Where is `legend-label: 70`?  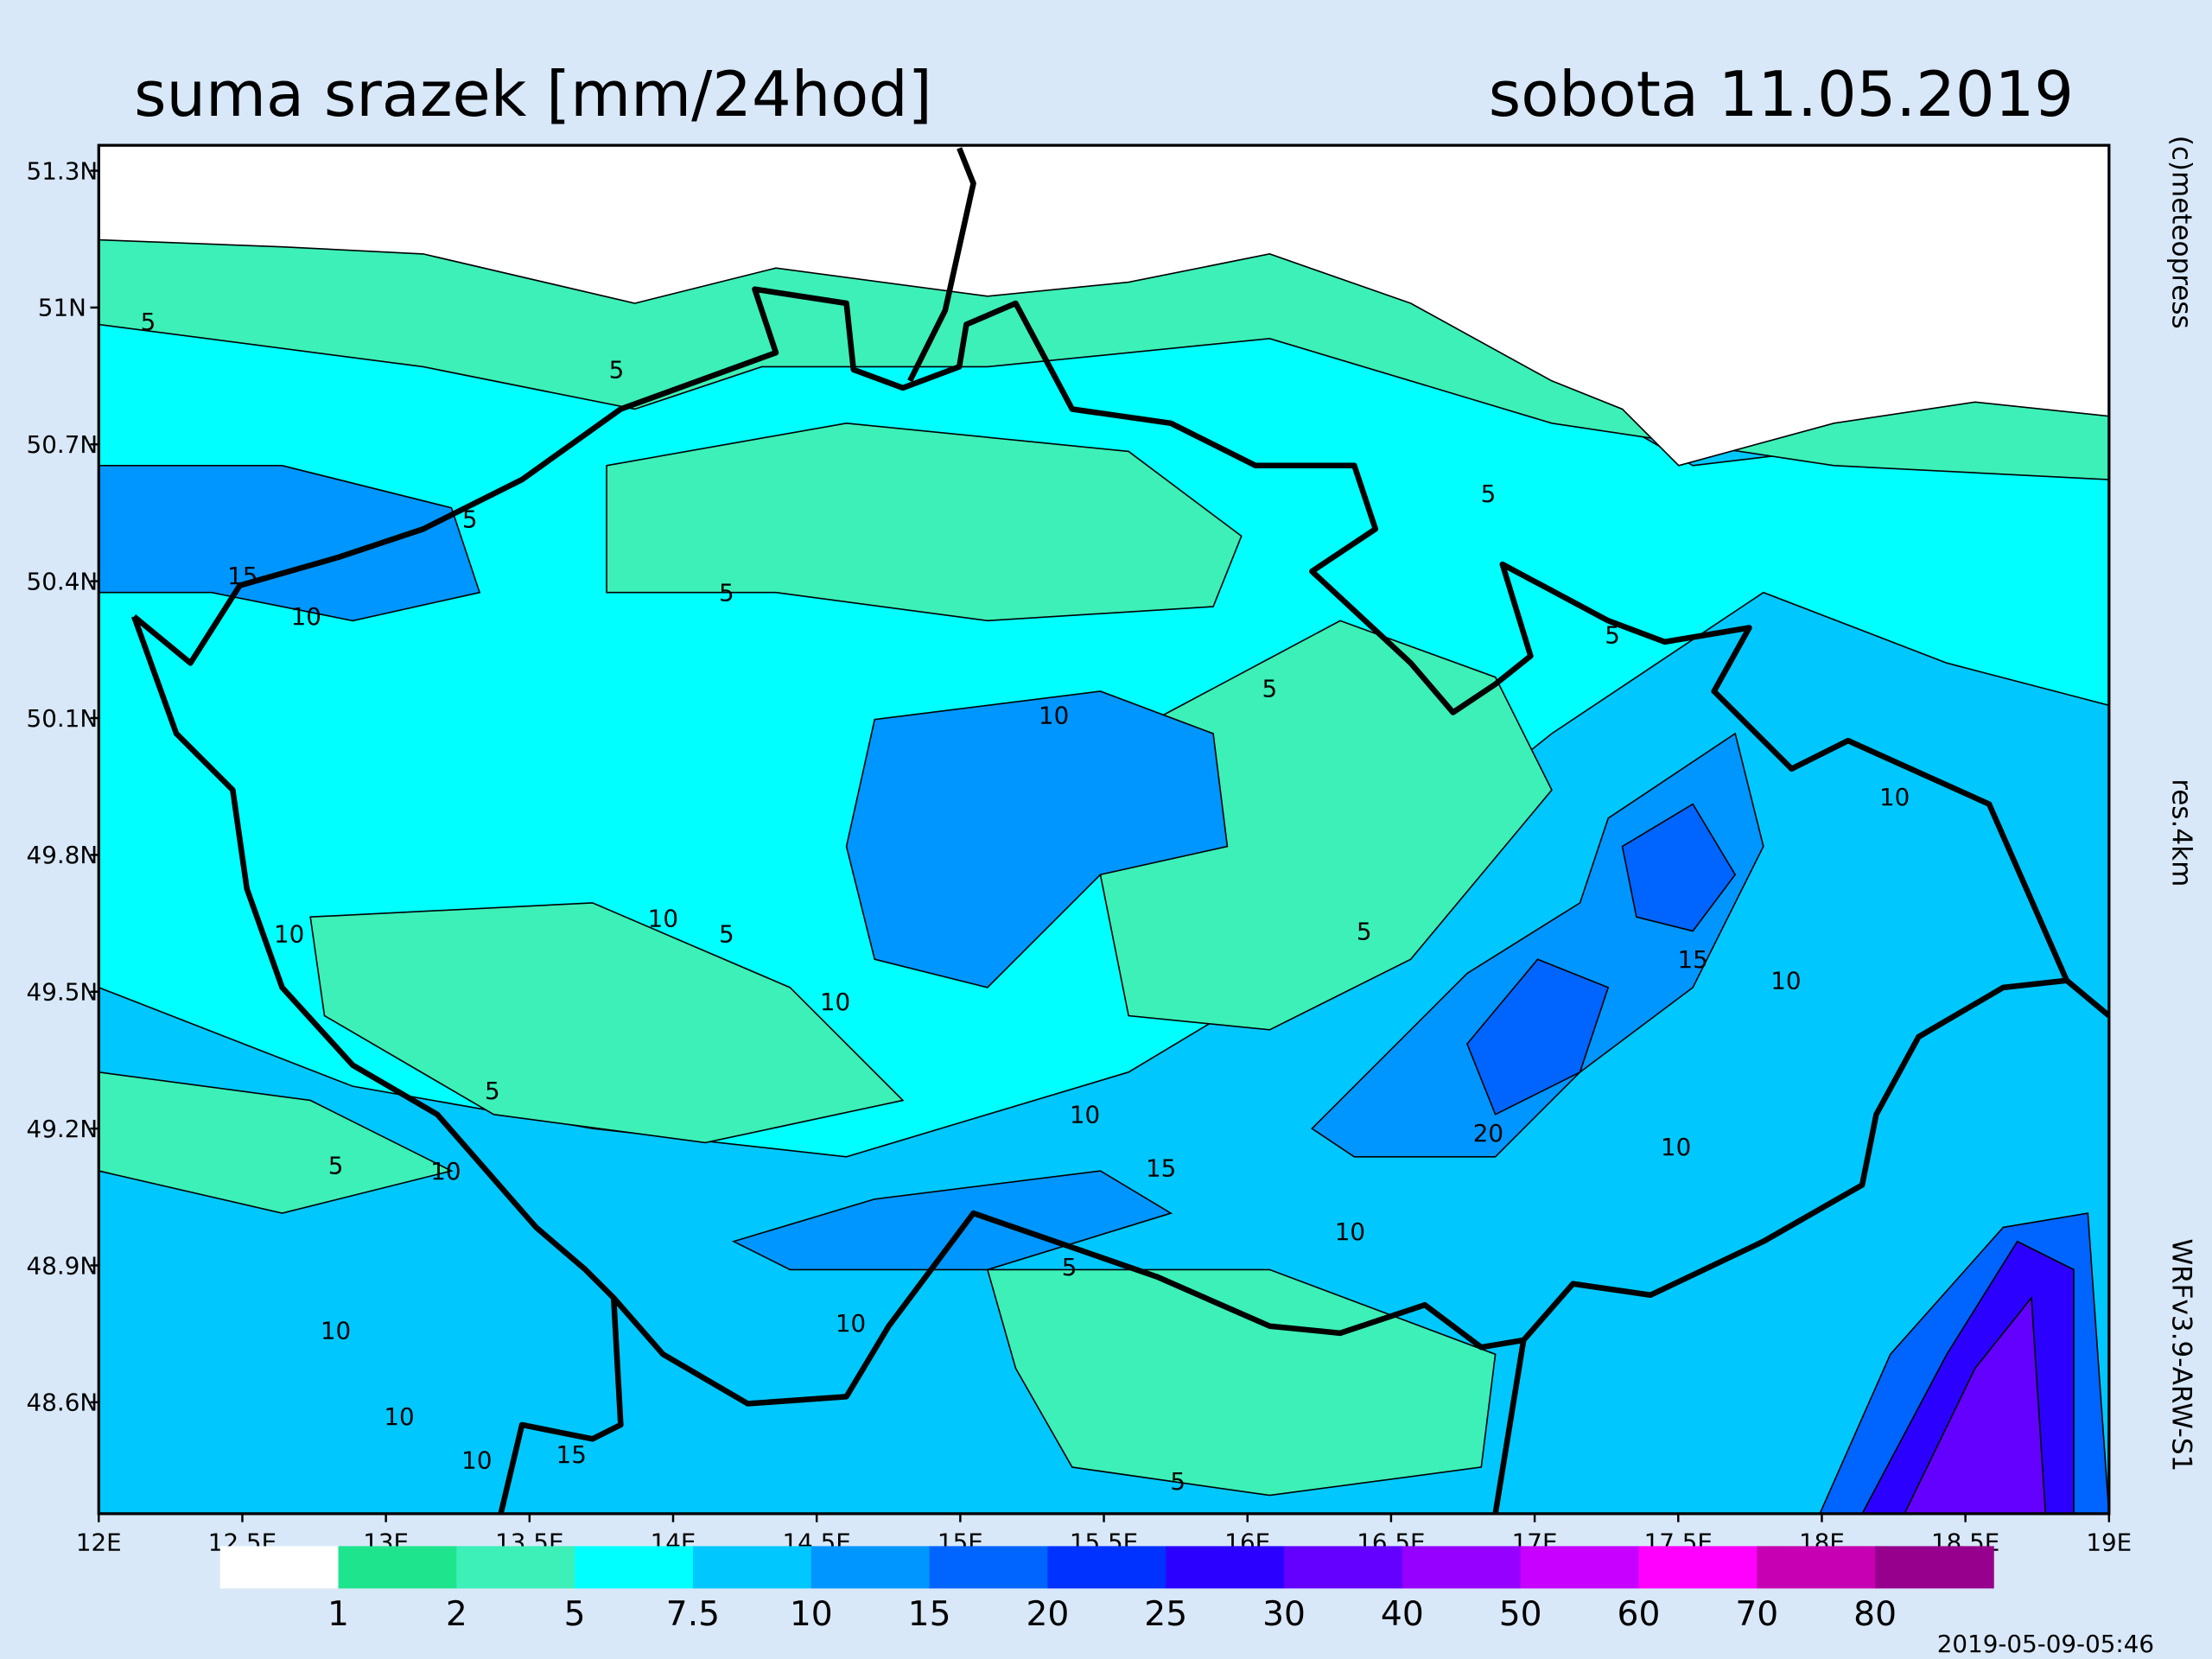 legend-label: 70 is located at coordinates (1756, 1614).